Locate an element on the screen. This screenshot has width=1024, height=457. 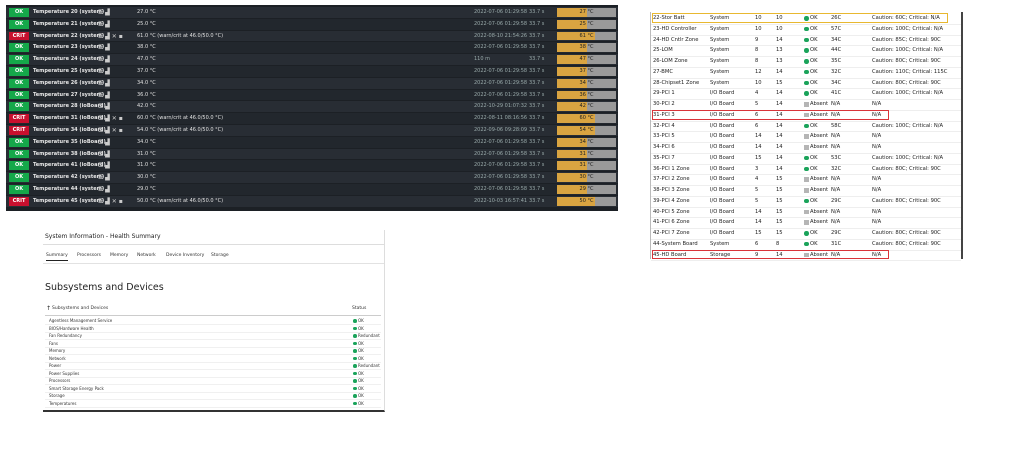
state-since: 2022-08-11 08:16:56 is located at coordinates (501, 118).